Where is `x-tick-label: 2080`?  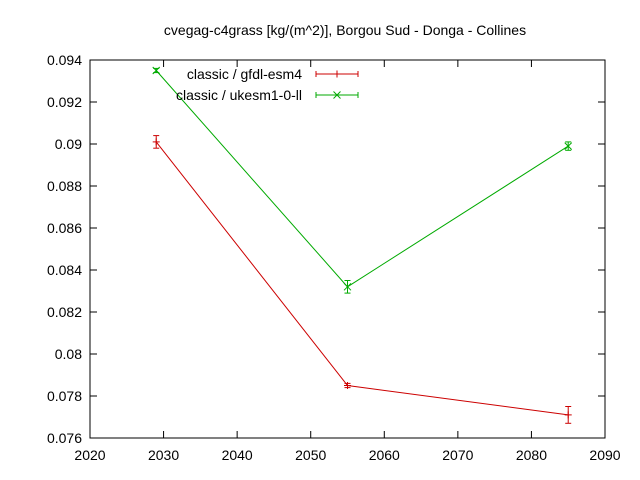 x-tick-label: 2080 is located at coordinates (531, 455).